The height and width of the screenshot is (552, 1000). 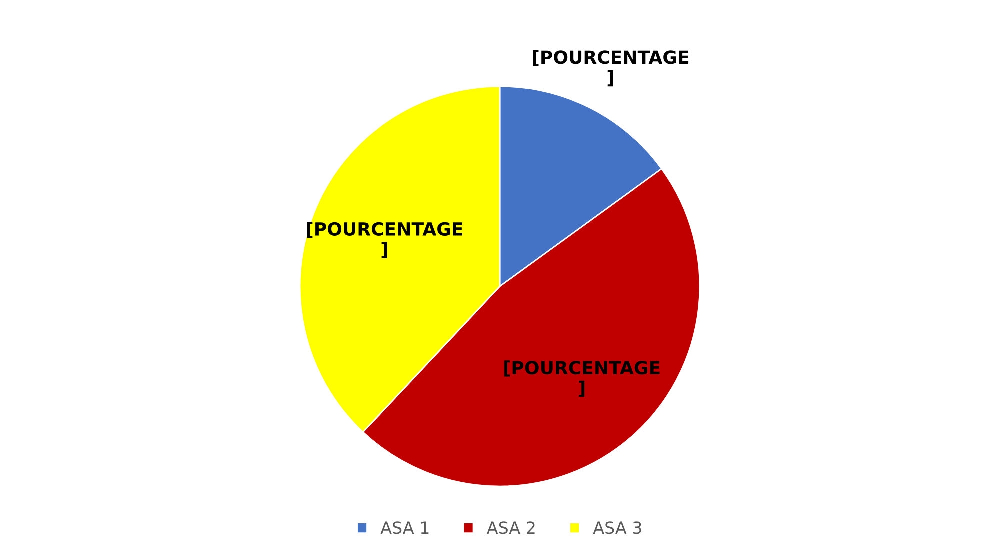 What do you see at coordinates (617, 528) in the screenshot?
I see `legend-label: ASA 3` at bounding box center [617, 528].